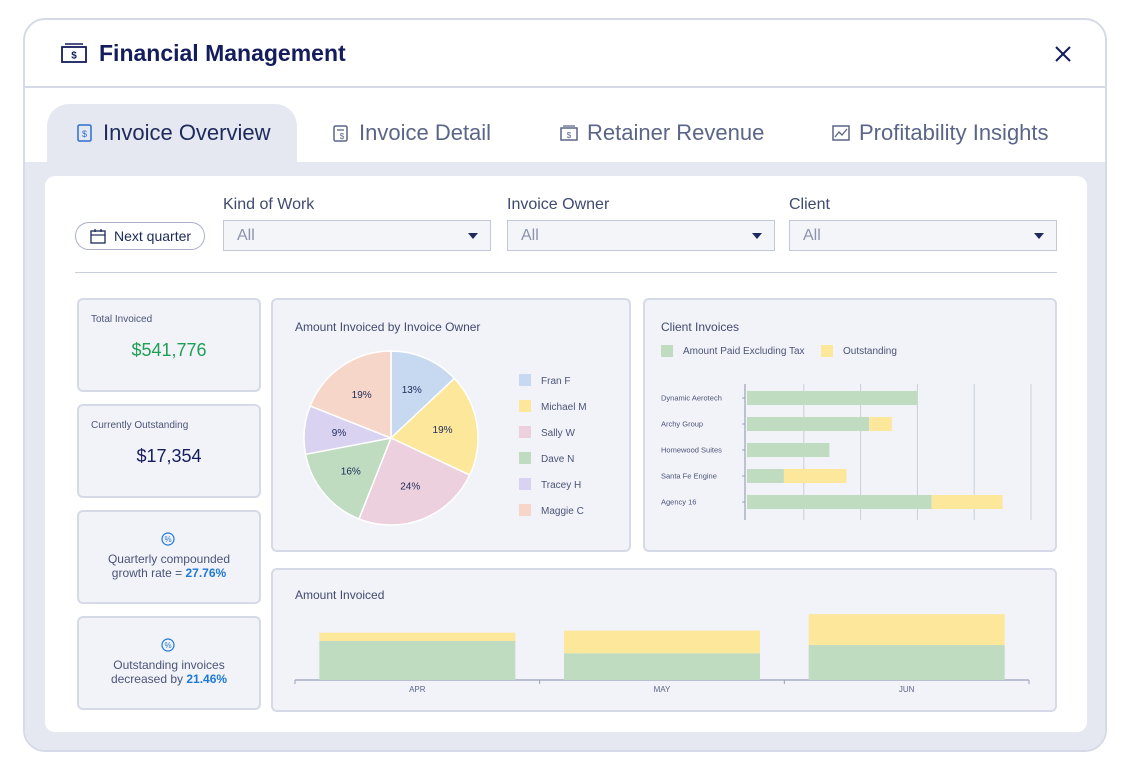 This screenshot has width=1128, height=772. Describe the element at coordinates (414, 481) in the screenshot. I see `pie-slice-sally-w` at that location.